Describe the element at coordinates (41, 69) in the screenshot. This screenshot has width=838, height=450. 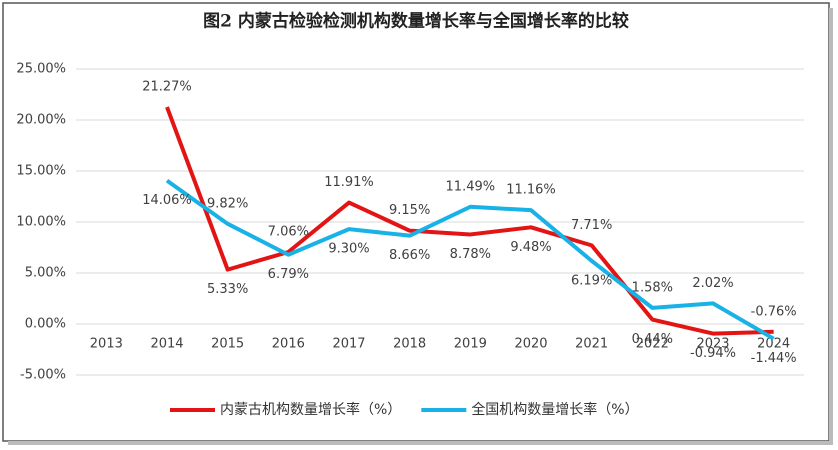
I see `y-tick-label: 25.00%` at that location.